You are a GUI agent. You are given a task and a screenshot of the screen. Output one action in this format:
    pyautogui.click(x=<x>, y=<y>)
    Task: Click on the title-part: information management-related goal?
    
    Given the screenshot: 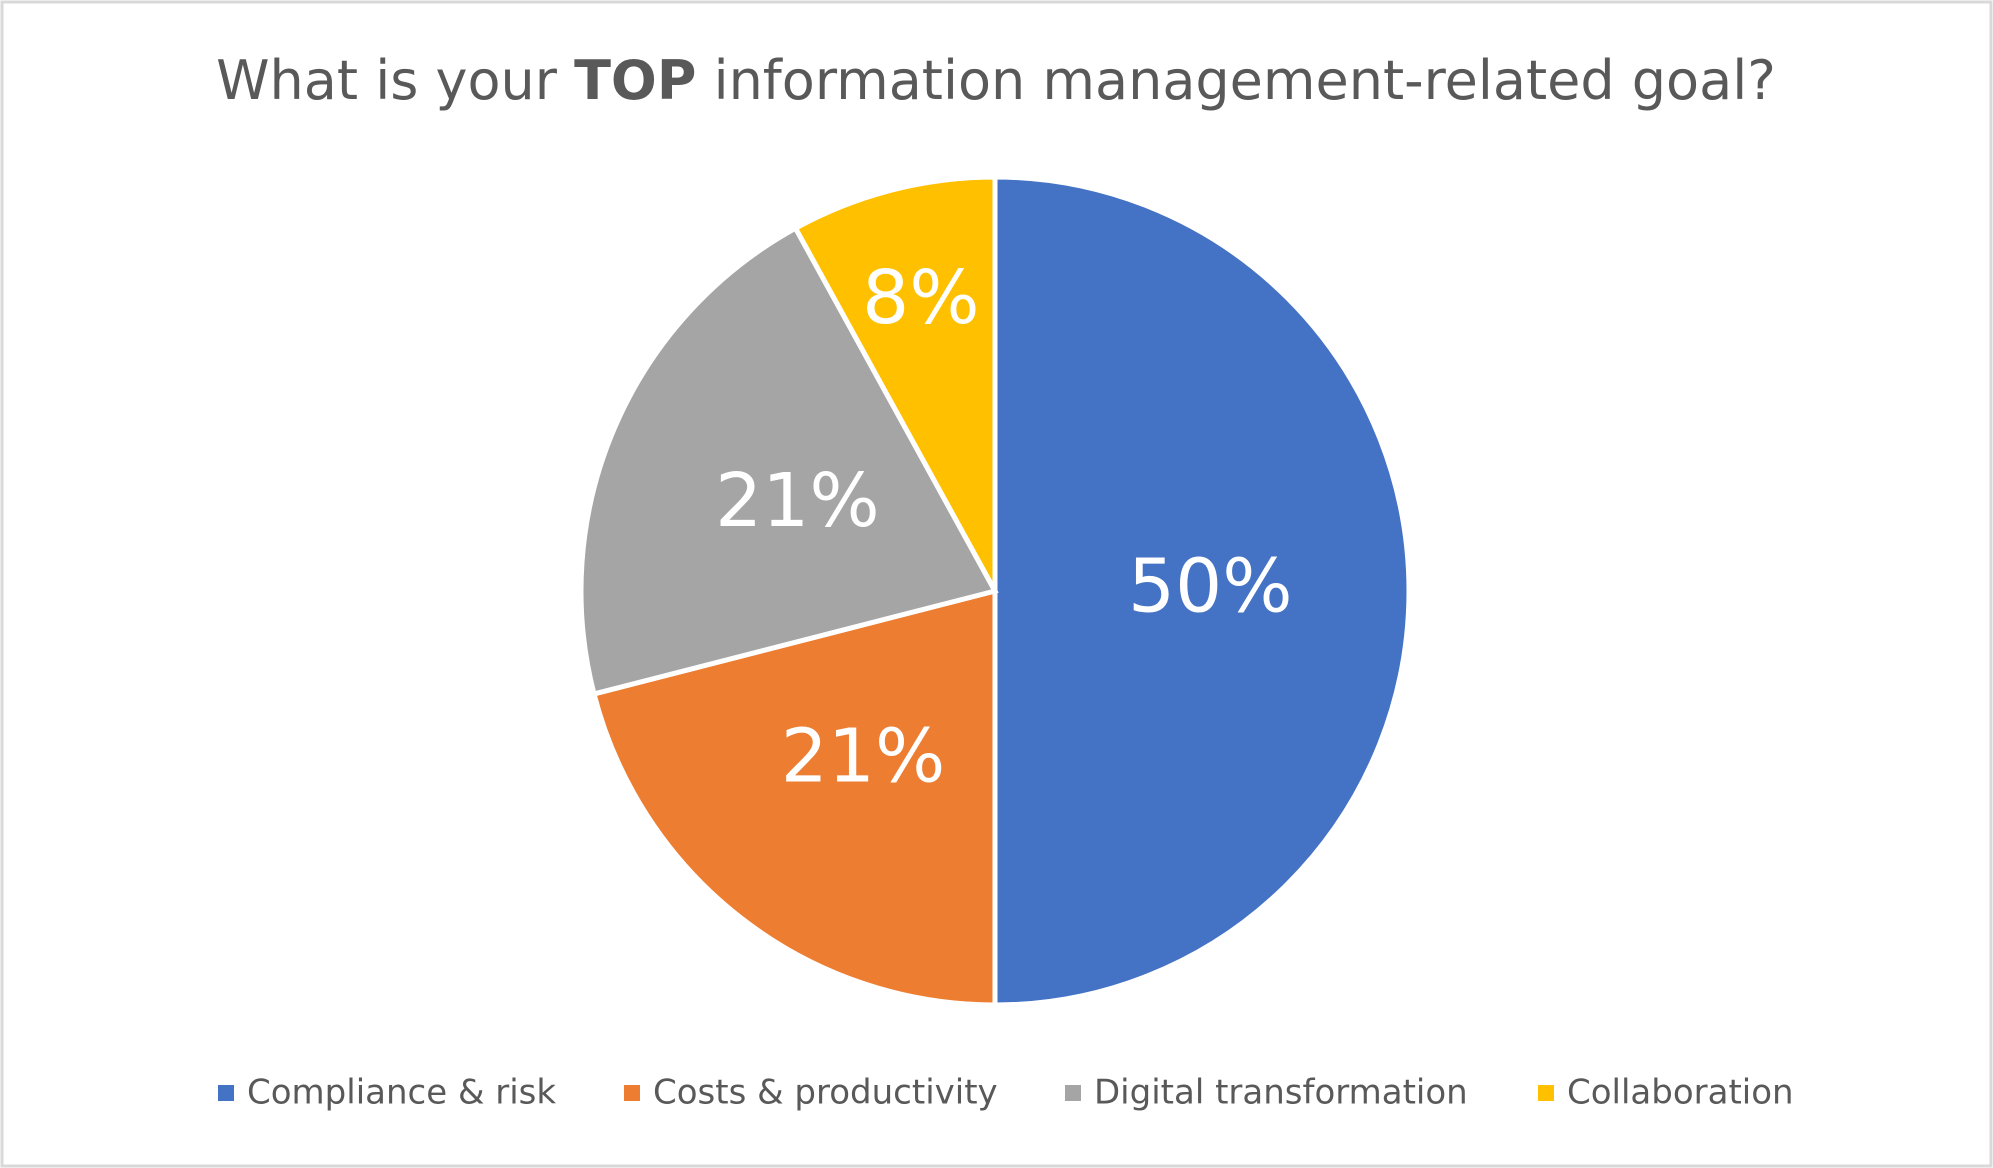 What is the action you would take?
    pyautogui.click(x=1235, y=80)
    